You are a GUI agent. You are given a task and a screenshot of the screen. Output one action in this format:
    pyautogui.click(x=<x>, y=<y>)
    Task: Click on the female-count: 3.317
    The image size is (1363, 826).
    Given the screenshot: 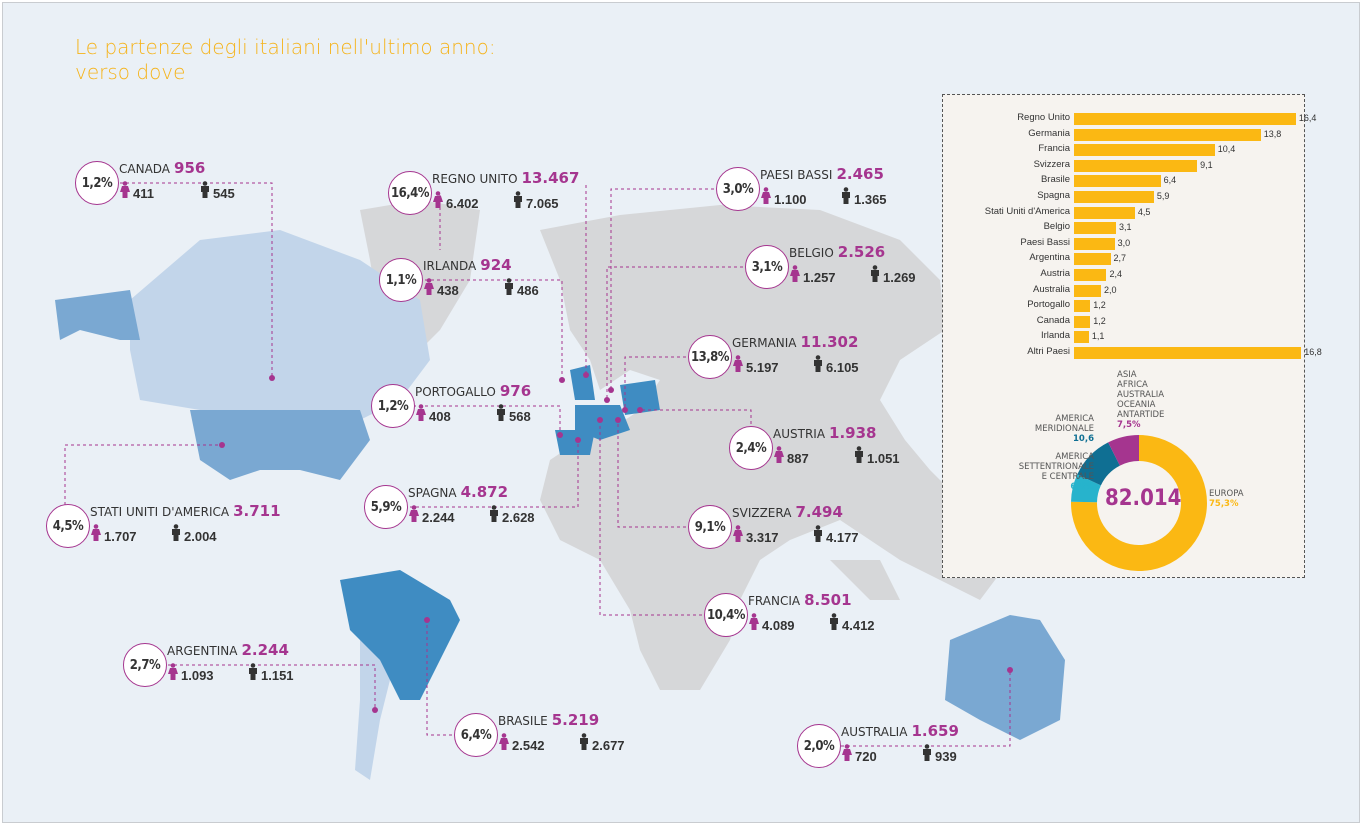 What is the action you would take?
    pyautogui.click(x=762, y=537)
    